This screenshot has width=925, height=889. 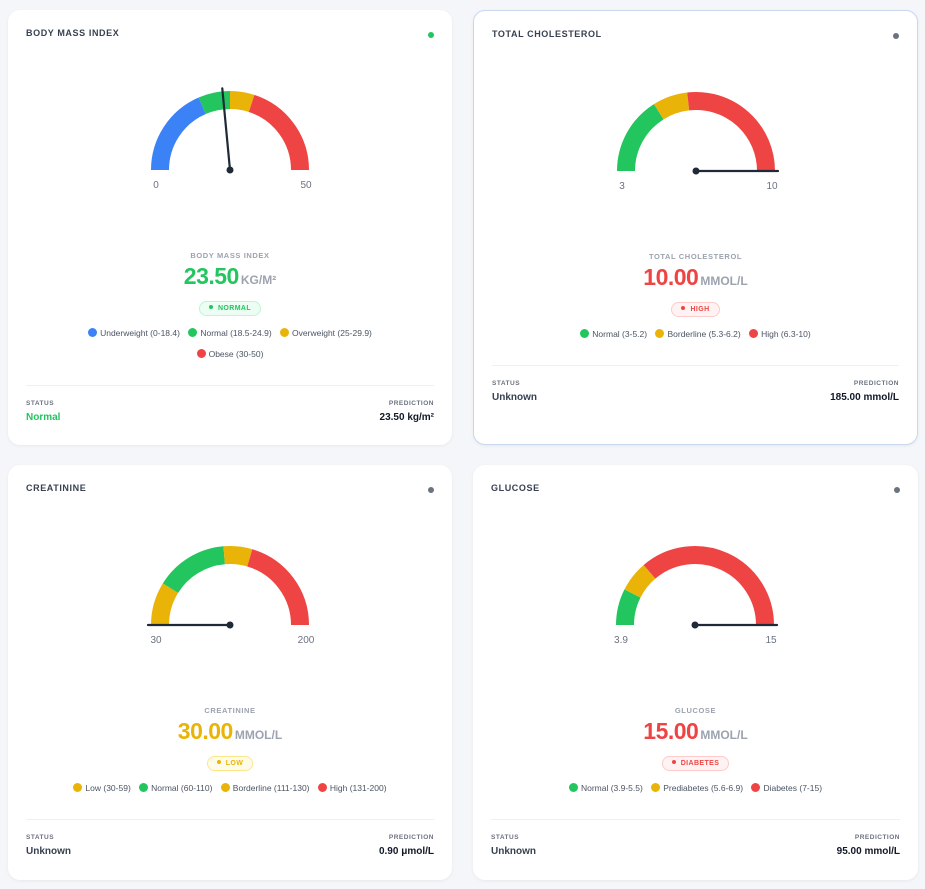 I want to click on legend-item: Normal (3.9-5.5), so click(x=605, y=788).